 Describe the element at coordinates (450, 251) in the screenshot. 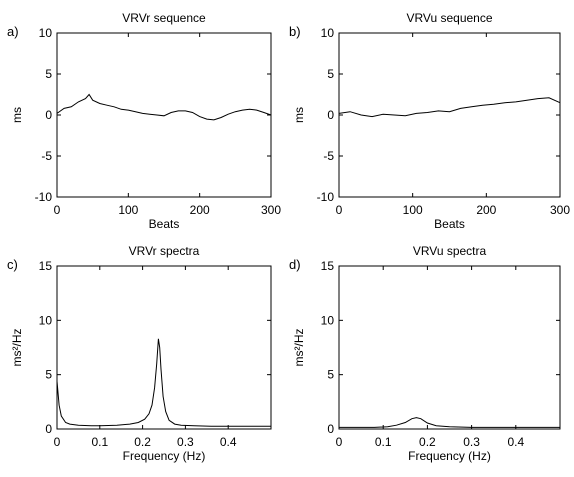

I see `chart-title: VRVu spectra` at that location.